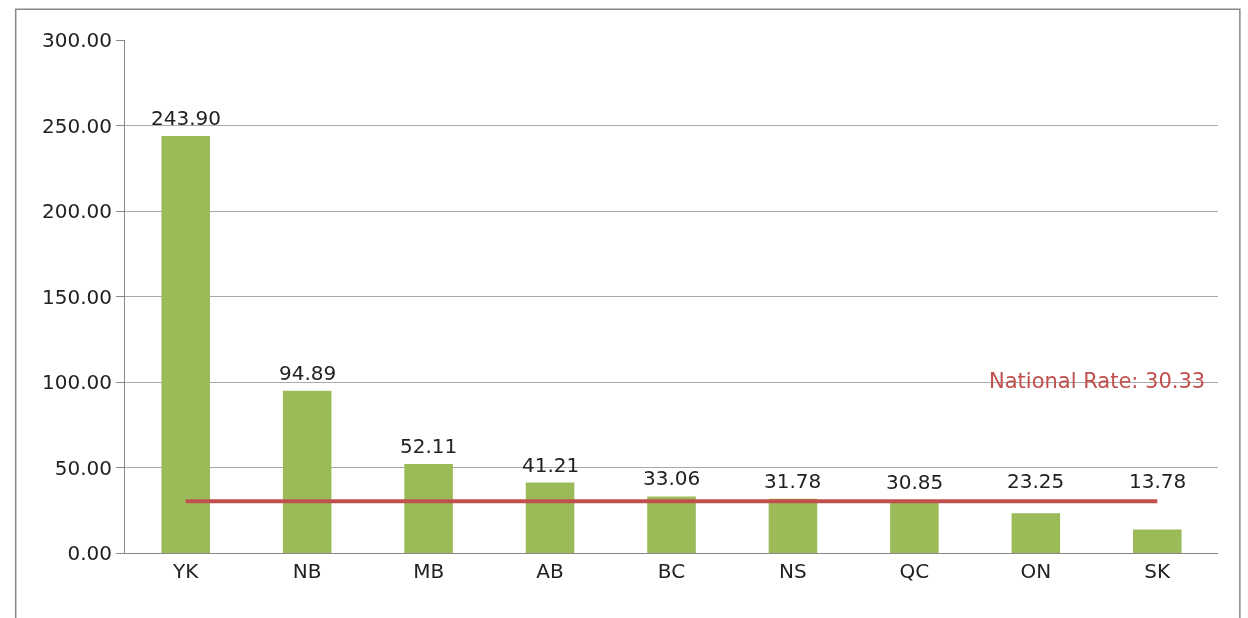 The image size is (1248, 618). Describe the element at coordinates (914, 571) in the screenshot. I see `x-tick-label: QC` at that location.